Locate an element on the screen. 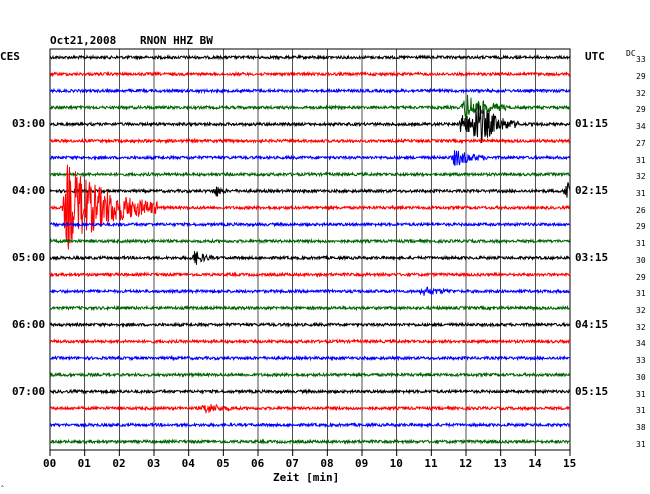  x-tick-label: 00 is located at coordinates (50, 463).